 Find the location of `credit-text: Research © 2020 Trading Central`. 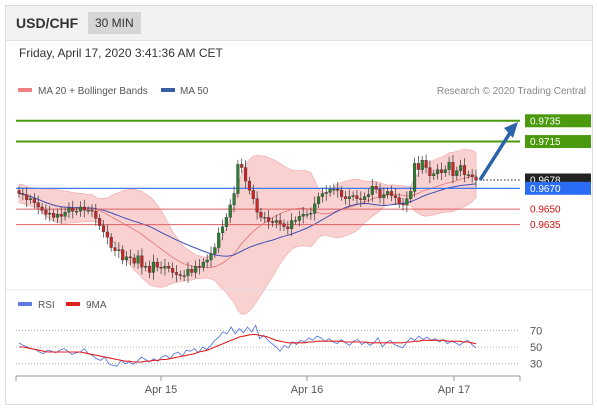

credit-text: Research © 2020 Trading Central is located at coordinates (511, 91).